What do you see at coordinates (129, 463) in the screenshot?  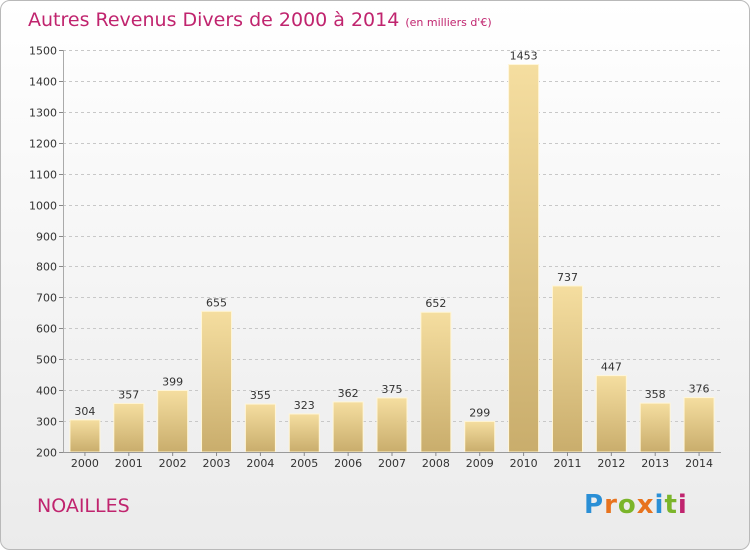 I see `x-tick-label-2001: 2001` at bounding box center [129, 463].